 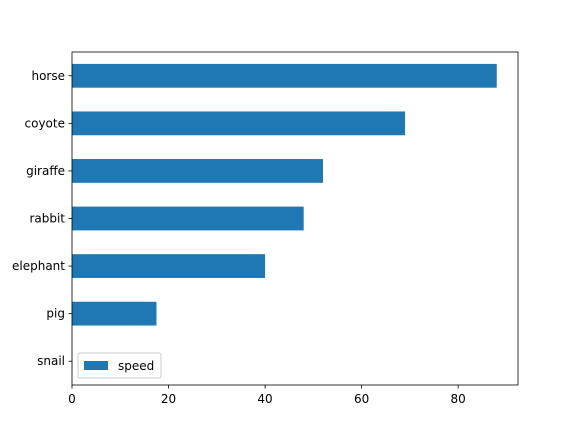 I want to click on legend: speed, so click(x=119, y=365).